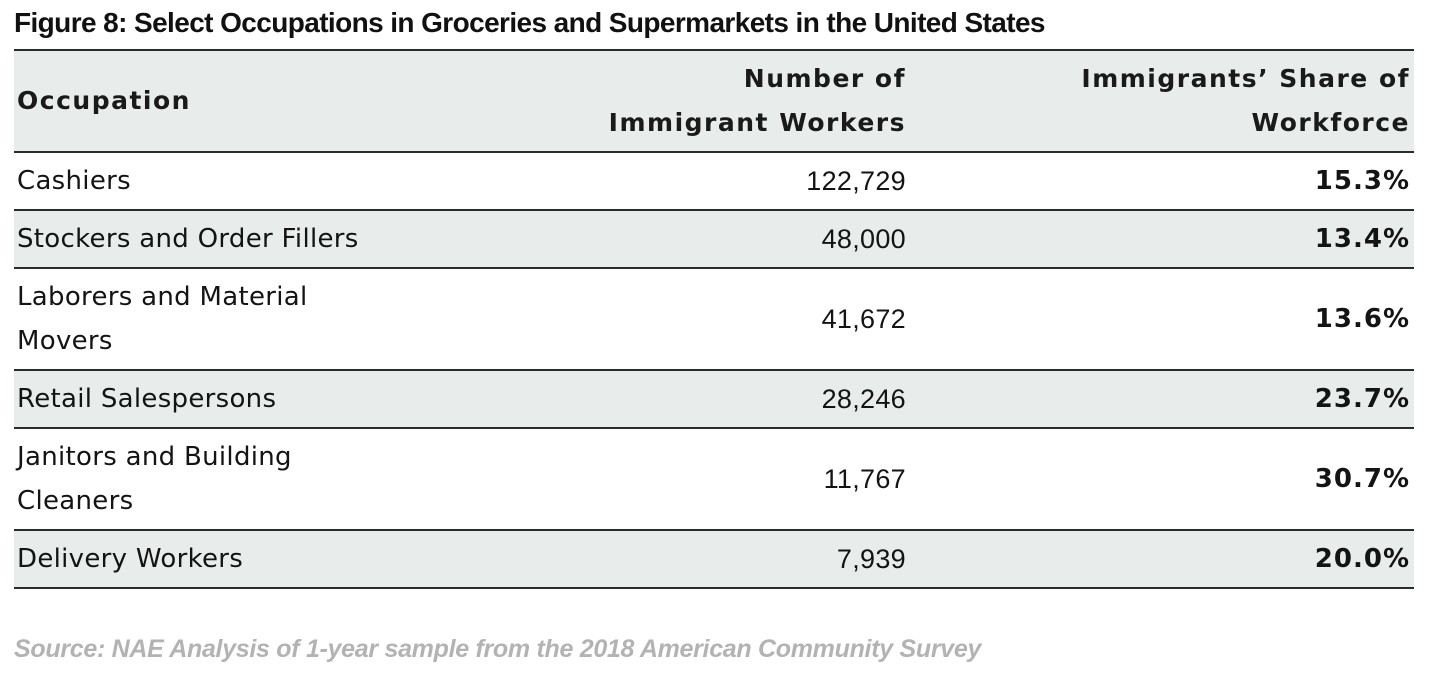  I want to click on column-header-share: Immigrants’ Share of Workforce, so click(1245, 100).